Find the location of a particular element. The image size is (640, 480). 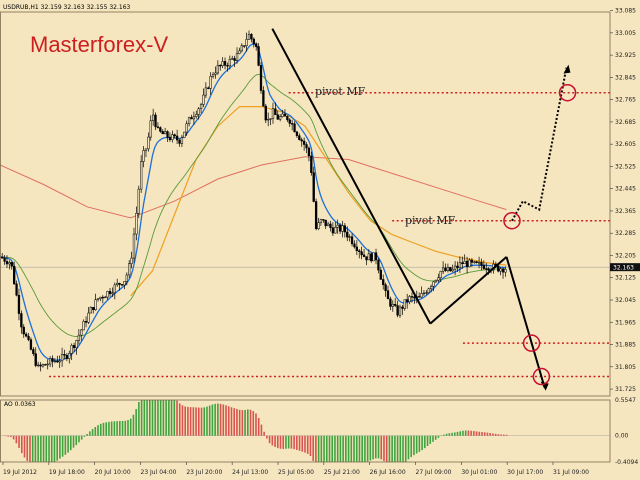

current-price-box is located at coordinates (625, 267).